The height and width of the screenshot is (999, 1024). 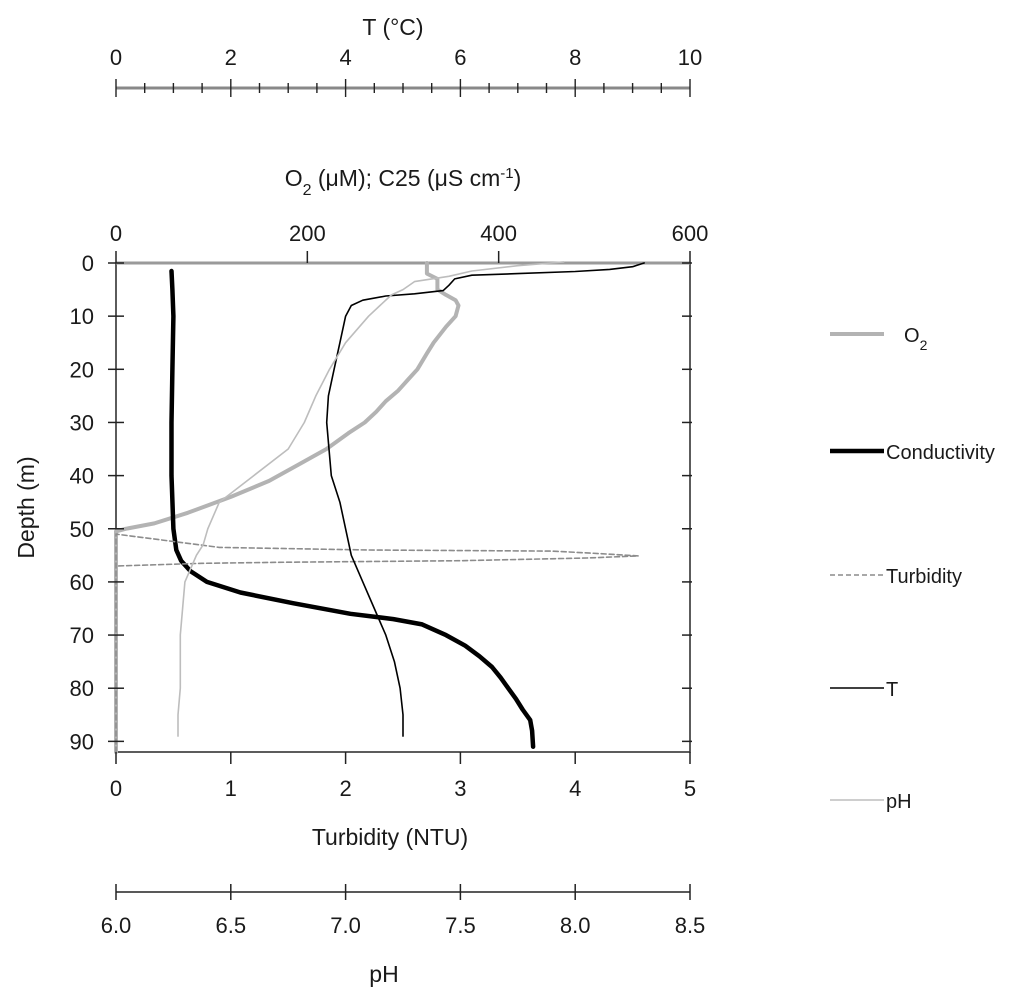 What do you see at coordinates (345, 788) in the screenshot?
I see `turbidity-tick-label: 2` at bounding box center [345, 788].